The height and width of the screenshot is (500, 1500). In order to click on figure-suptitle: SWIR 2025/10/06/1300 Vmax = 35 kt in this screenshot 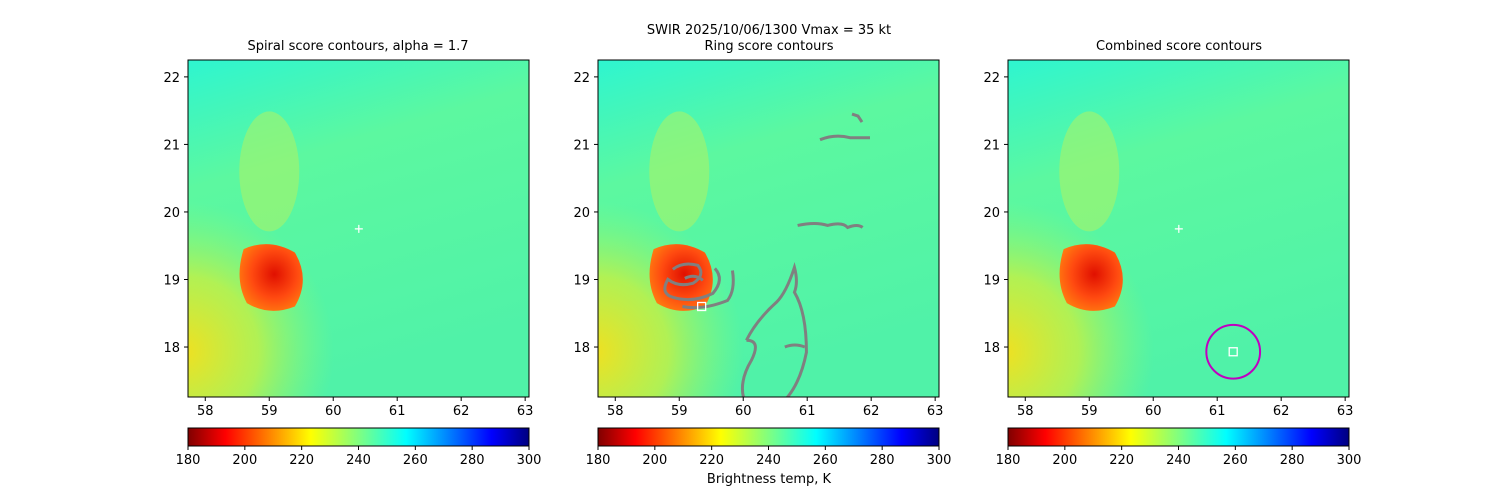, I will do `click(769, 30)`.